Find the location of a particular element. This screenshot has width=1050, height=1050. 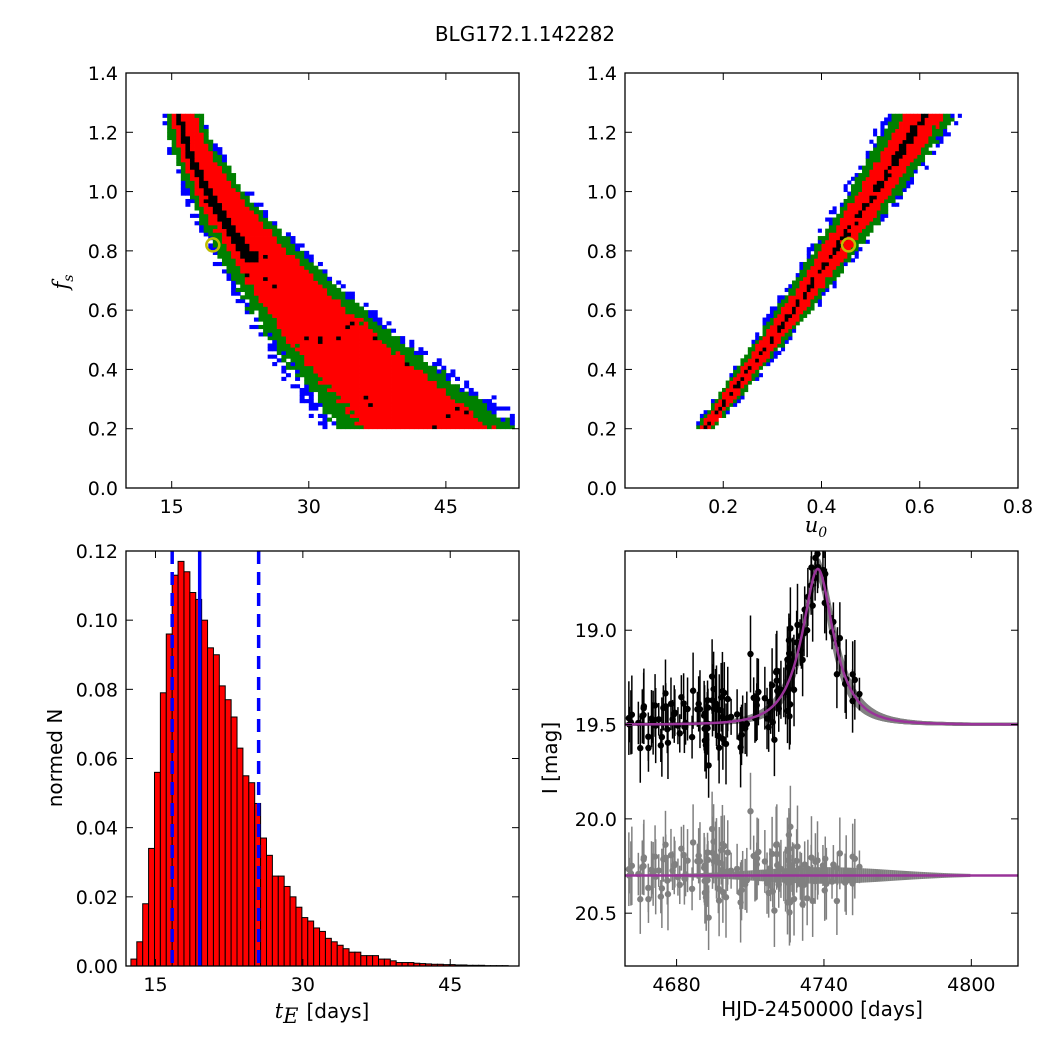

lightcurve-residual-point is located at coordinates (662, 888).